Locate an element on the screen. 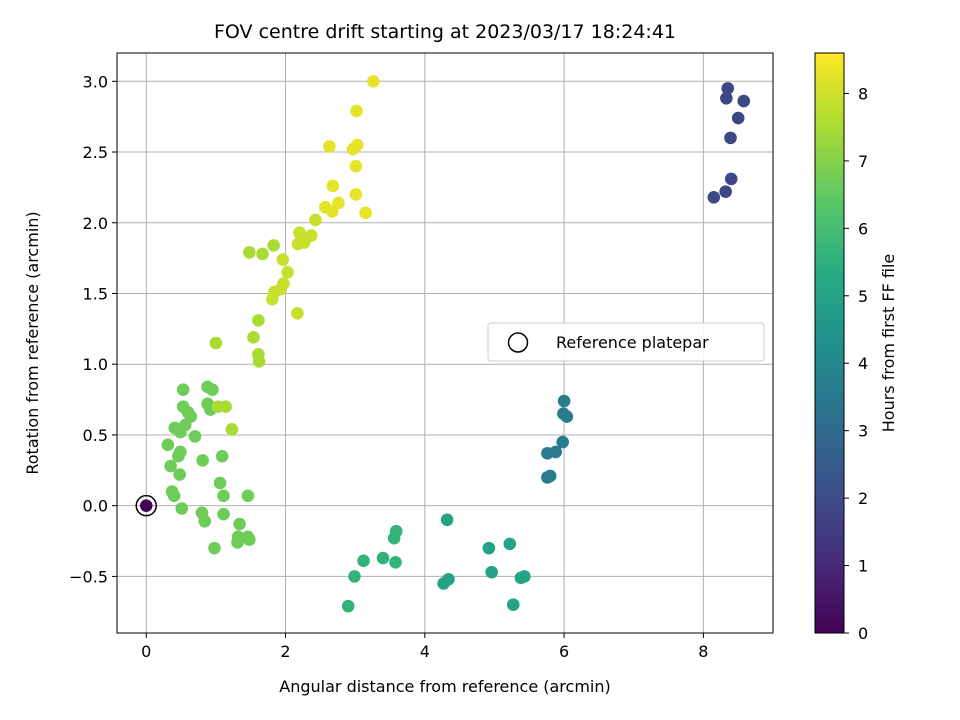  y-tick-label: 3.0 is located at coordinates (95, 81).